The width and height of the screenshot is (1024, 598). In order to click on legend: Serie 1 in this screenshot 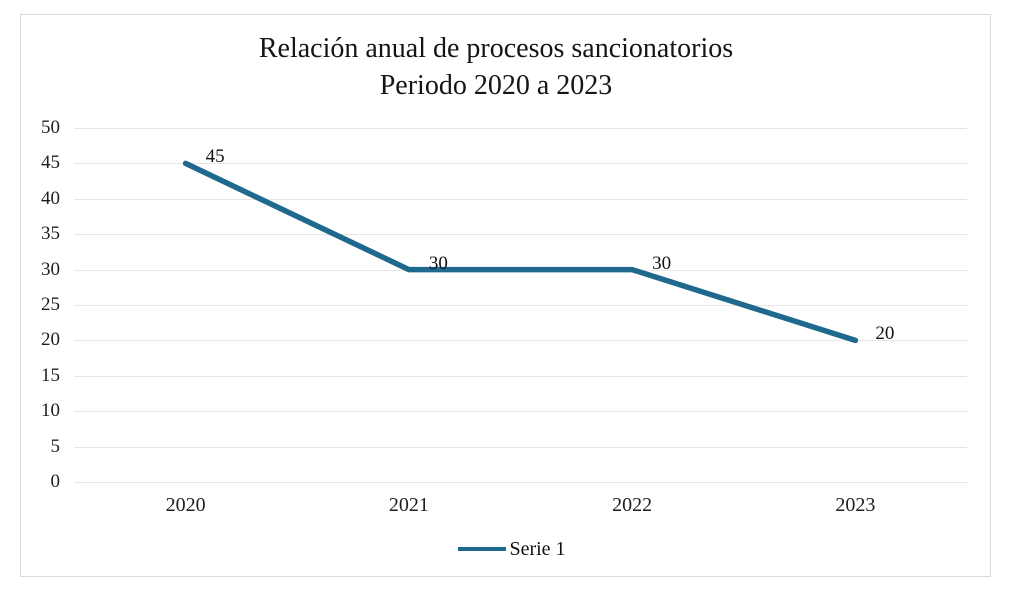, I will do `click(512, 549)`.